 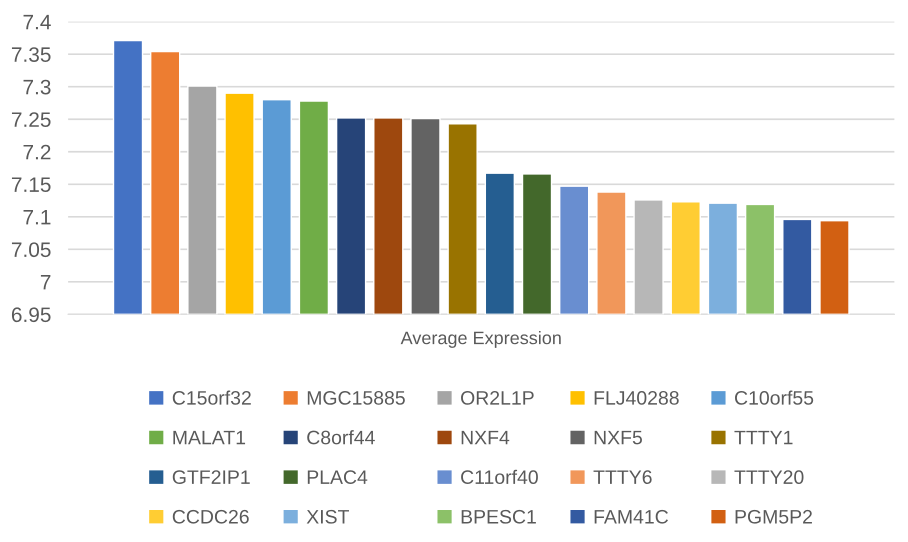 I want to click on legend-label: OR2L1P, so click(x=497, y=398).